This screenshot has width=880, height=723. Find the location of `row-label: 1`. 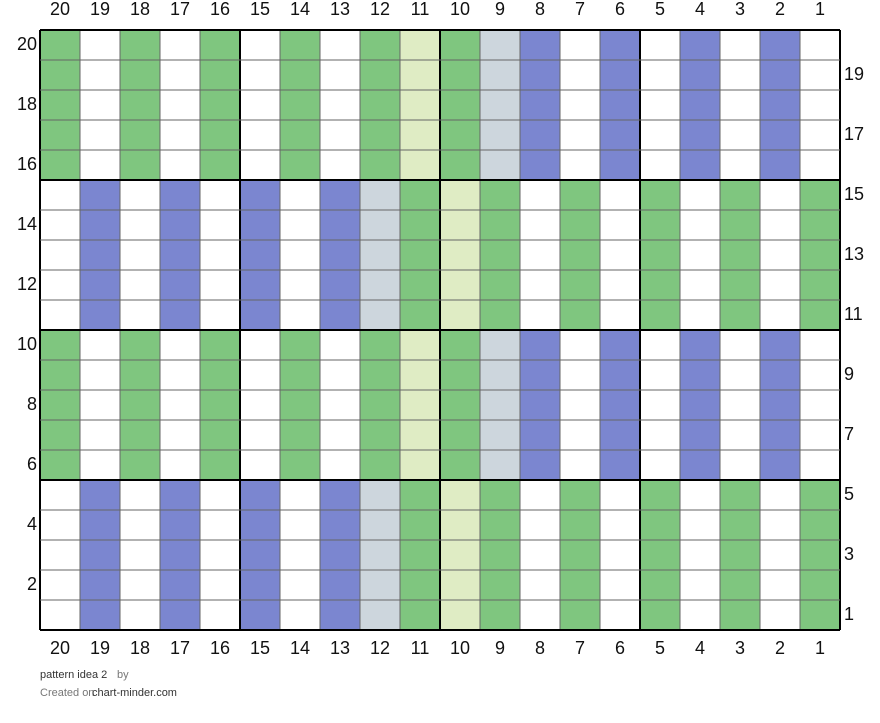

row-label: 1 is located at coordinates (849, 614).